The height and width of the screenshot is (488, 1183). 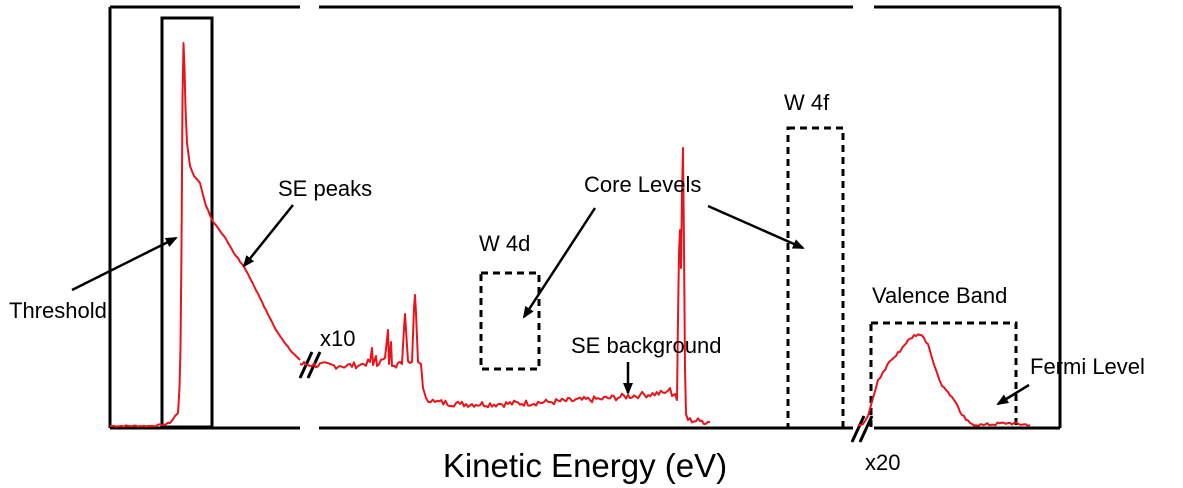 I want to click on w4f-box, so click(x=815, y=278).